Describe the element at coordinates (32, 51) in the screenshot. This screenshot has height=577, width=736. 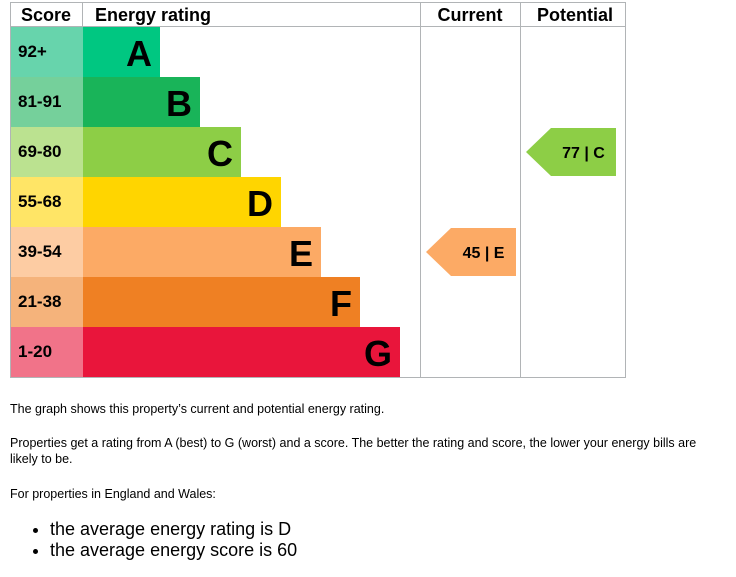
I see `score-range-a: 92+` at that location.